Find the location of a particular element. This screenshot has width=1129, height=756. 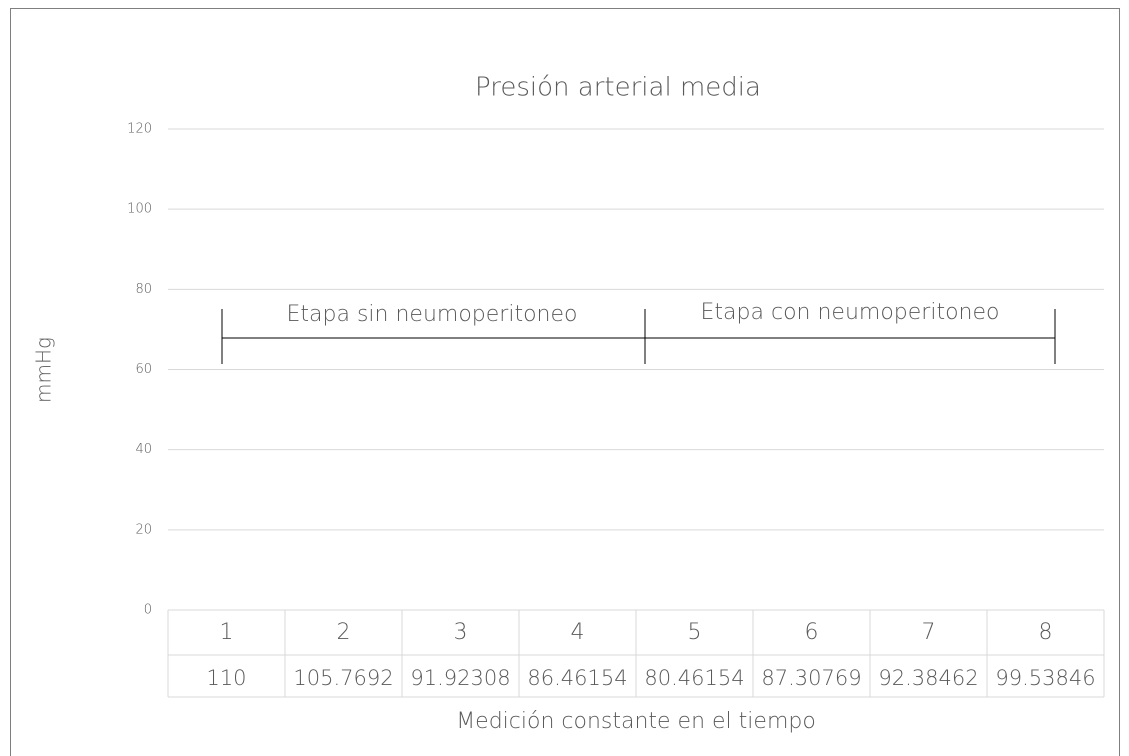

x-axis-label: Medición constante en el tiempo is located at coordinates (636, 721).